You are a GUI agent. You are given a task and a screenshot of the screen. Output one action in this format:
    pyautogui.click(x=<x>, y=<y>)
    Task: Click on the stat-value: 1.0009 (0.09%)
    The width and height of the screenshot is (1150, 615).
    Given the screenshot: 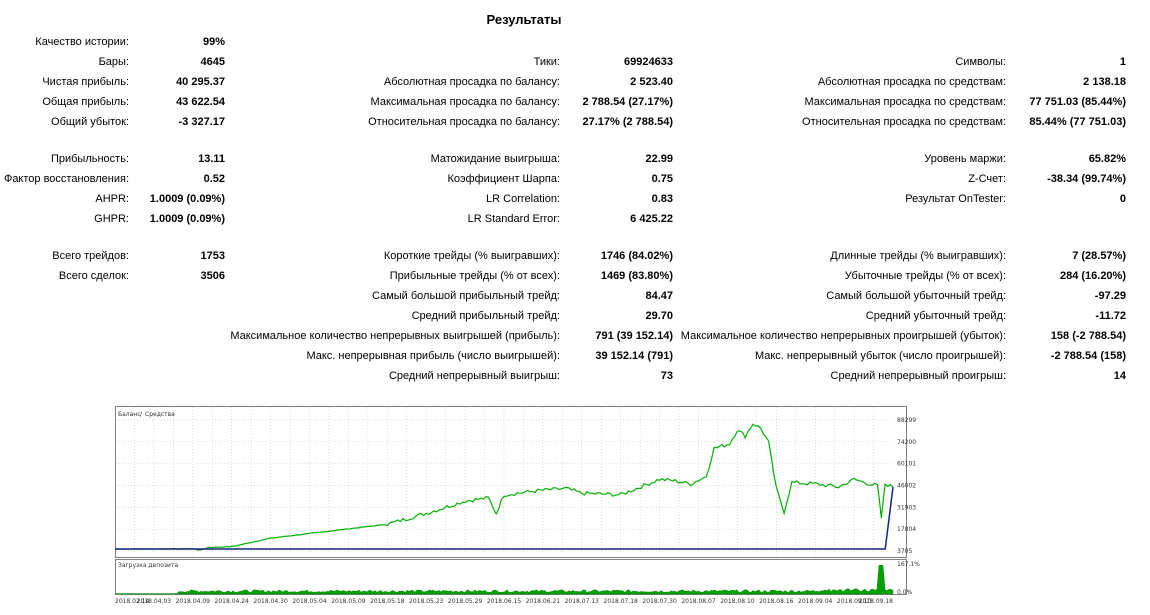 What is the action you would take?
    pyautogui.click(x=187, y=219)
    